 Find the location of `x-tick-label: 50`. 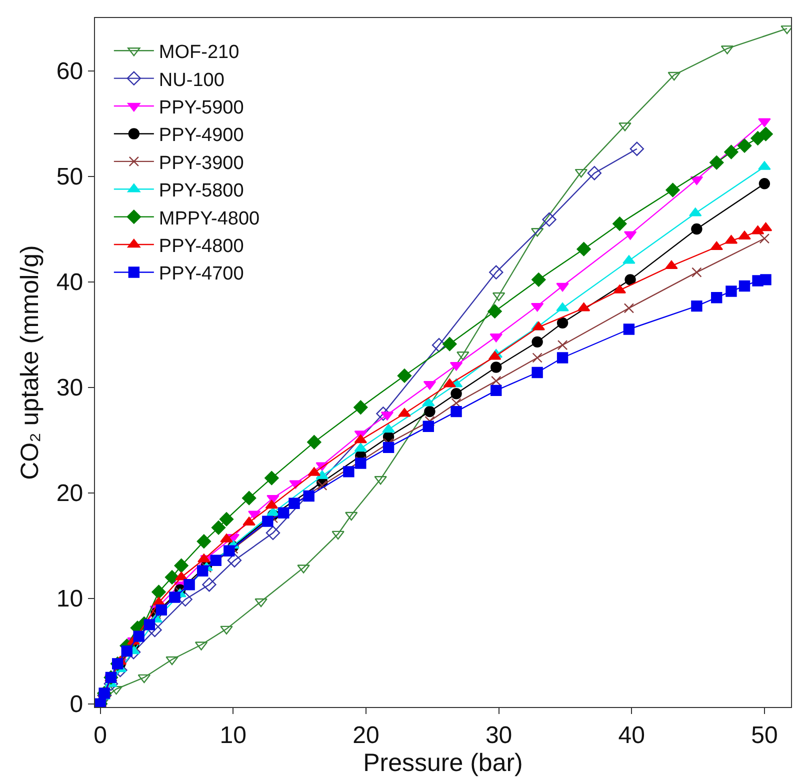

x-tick-label: 50 is located at coordinates (764, 735).